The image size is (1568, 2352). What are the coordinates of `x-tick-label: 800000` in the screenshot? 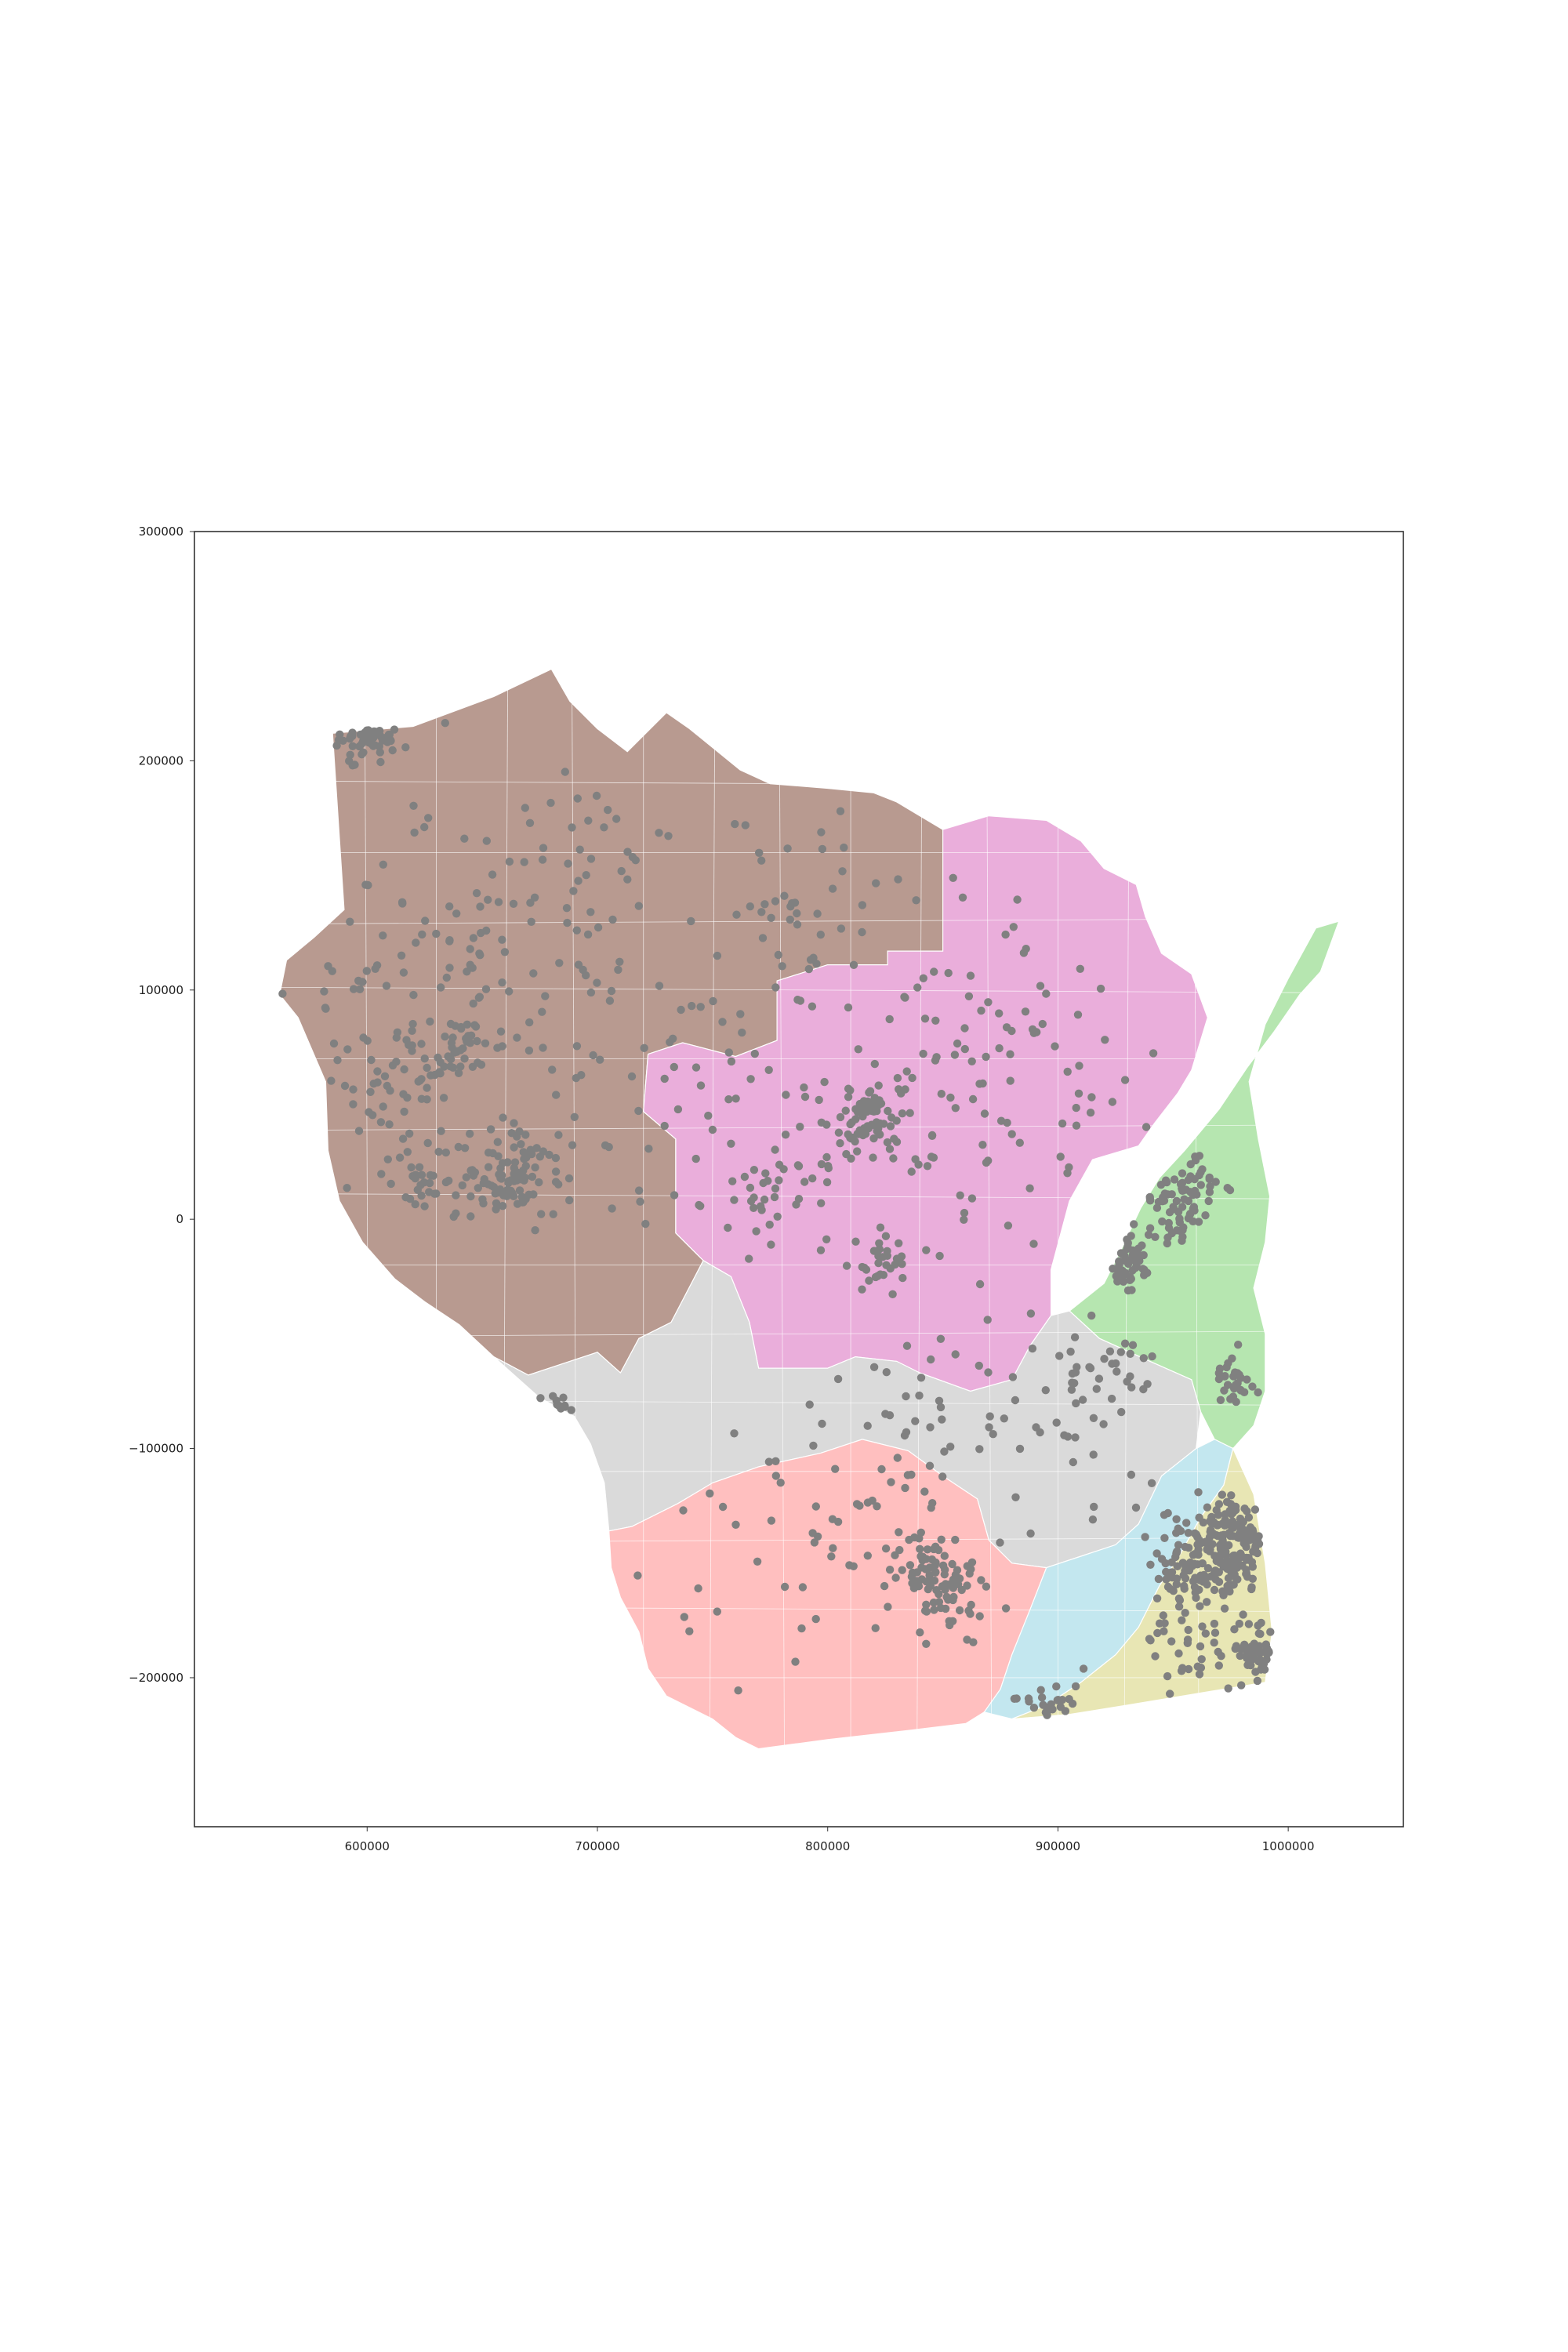 It's located at (828, 1846).